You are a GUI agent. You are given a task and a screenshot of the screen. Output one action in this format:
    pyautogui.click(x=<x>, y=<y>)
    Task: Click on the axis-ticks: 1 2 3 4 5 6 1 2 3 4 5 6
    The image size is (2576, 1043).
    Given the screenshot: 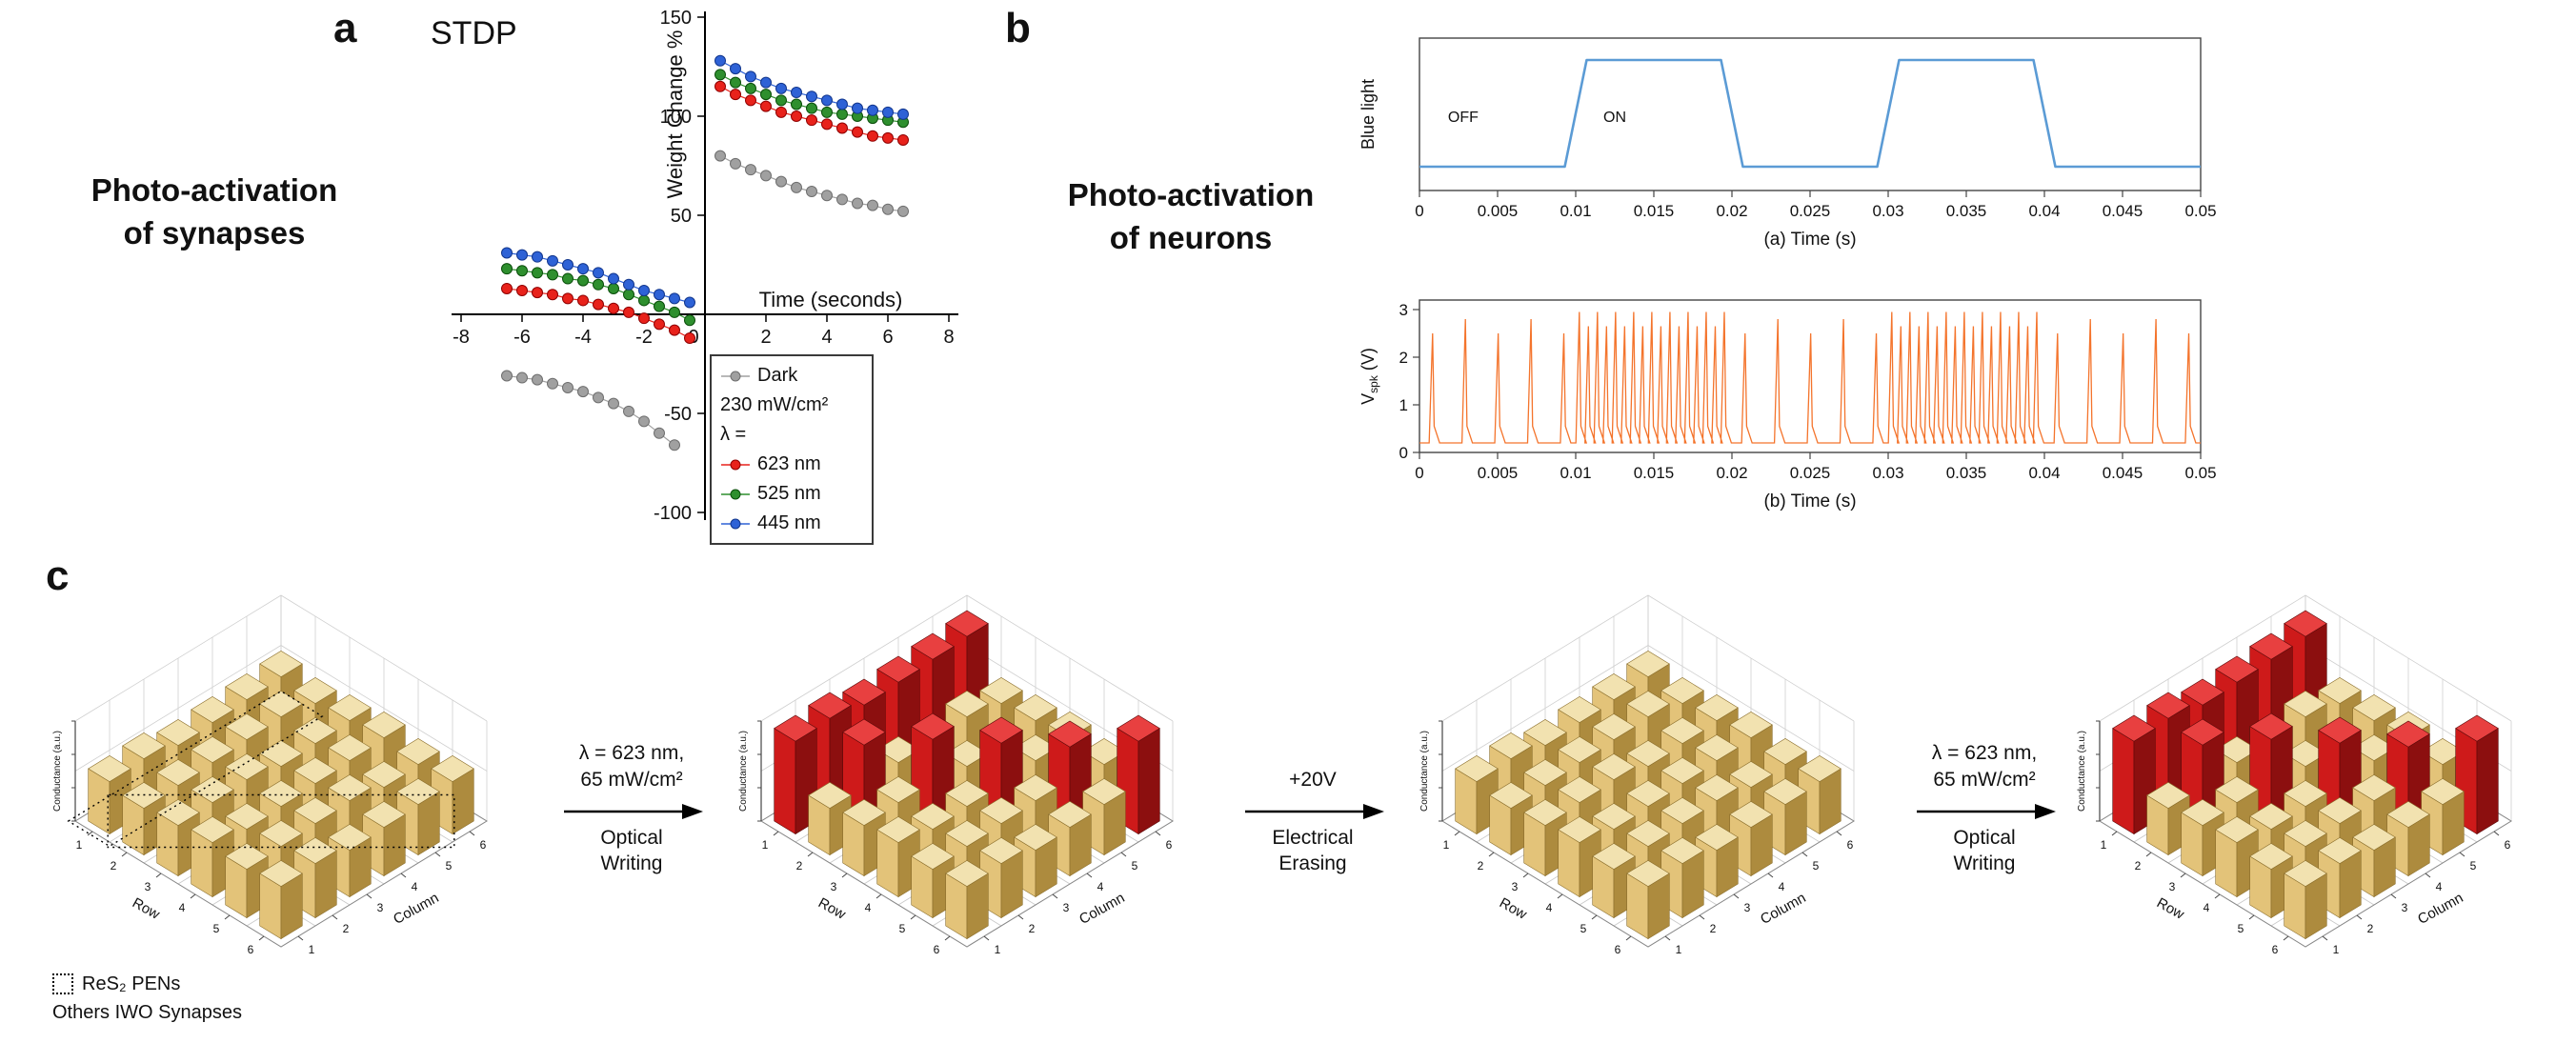 What is the action you would take?
    pyautogui.click(x=967, y=894)
    